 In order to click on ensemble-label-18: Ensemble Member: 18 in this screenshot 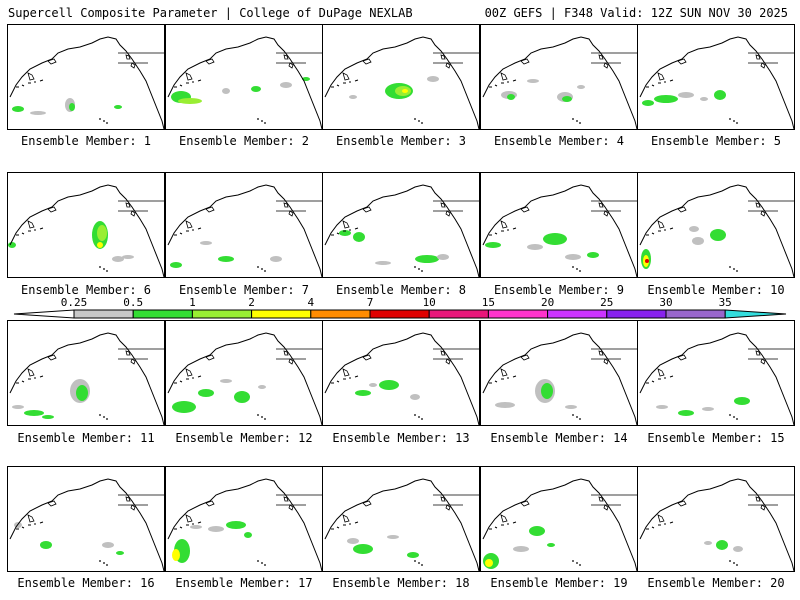, I will do `click(401, 583)`.